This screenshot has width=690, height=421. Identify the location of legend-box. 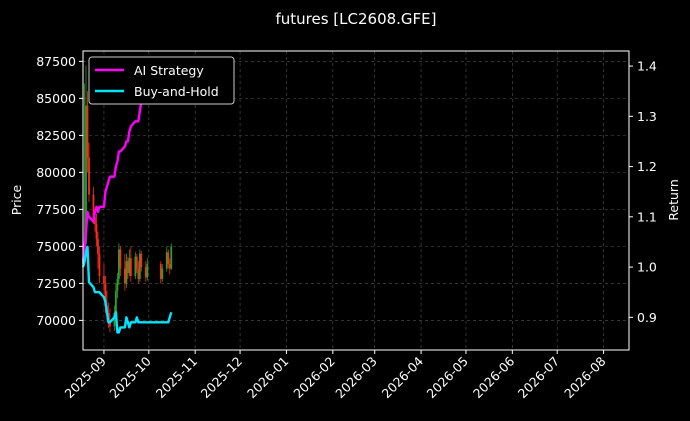
(161, 80).